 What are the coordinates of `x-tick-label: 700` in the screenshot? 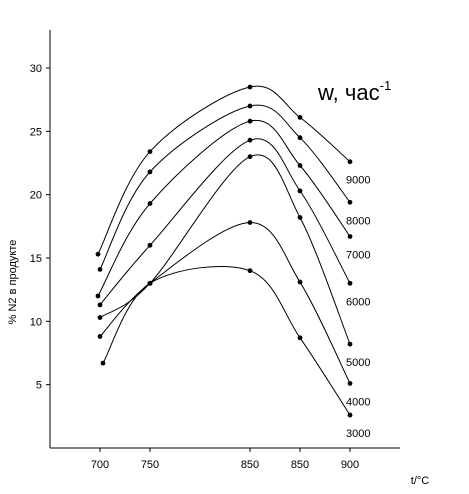 It's located at (100, 465).